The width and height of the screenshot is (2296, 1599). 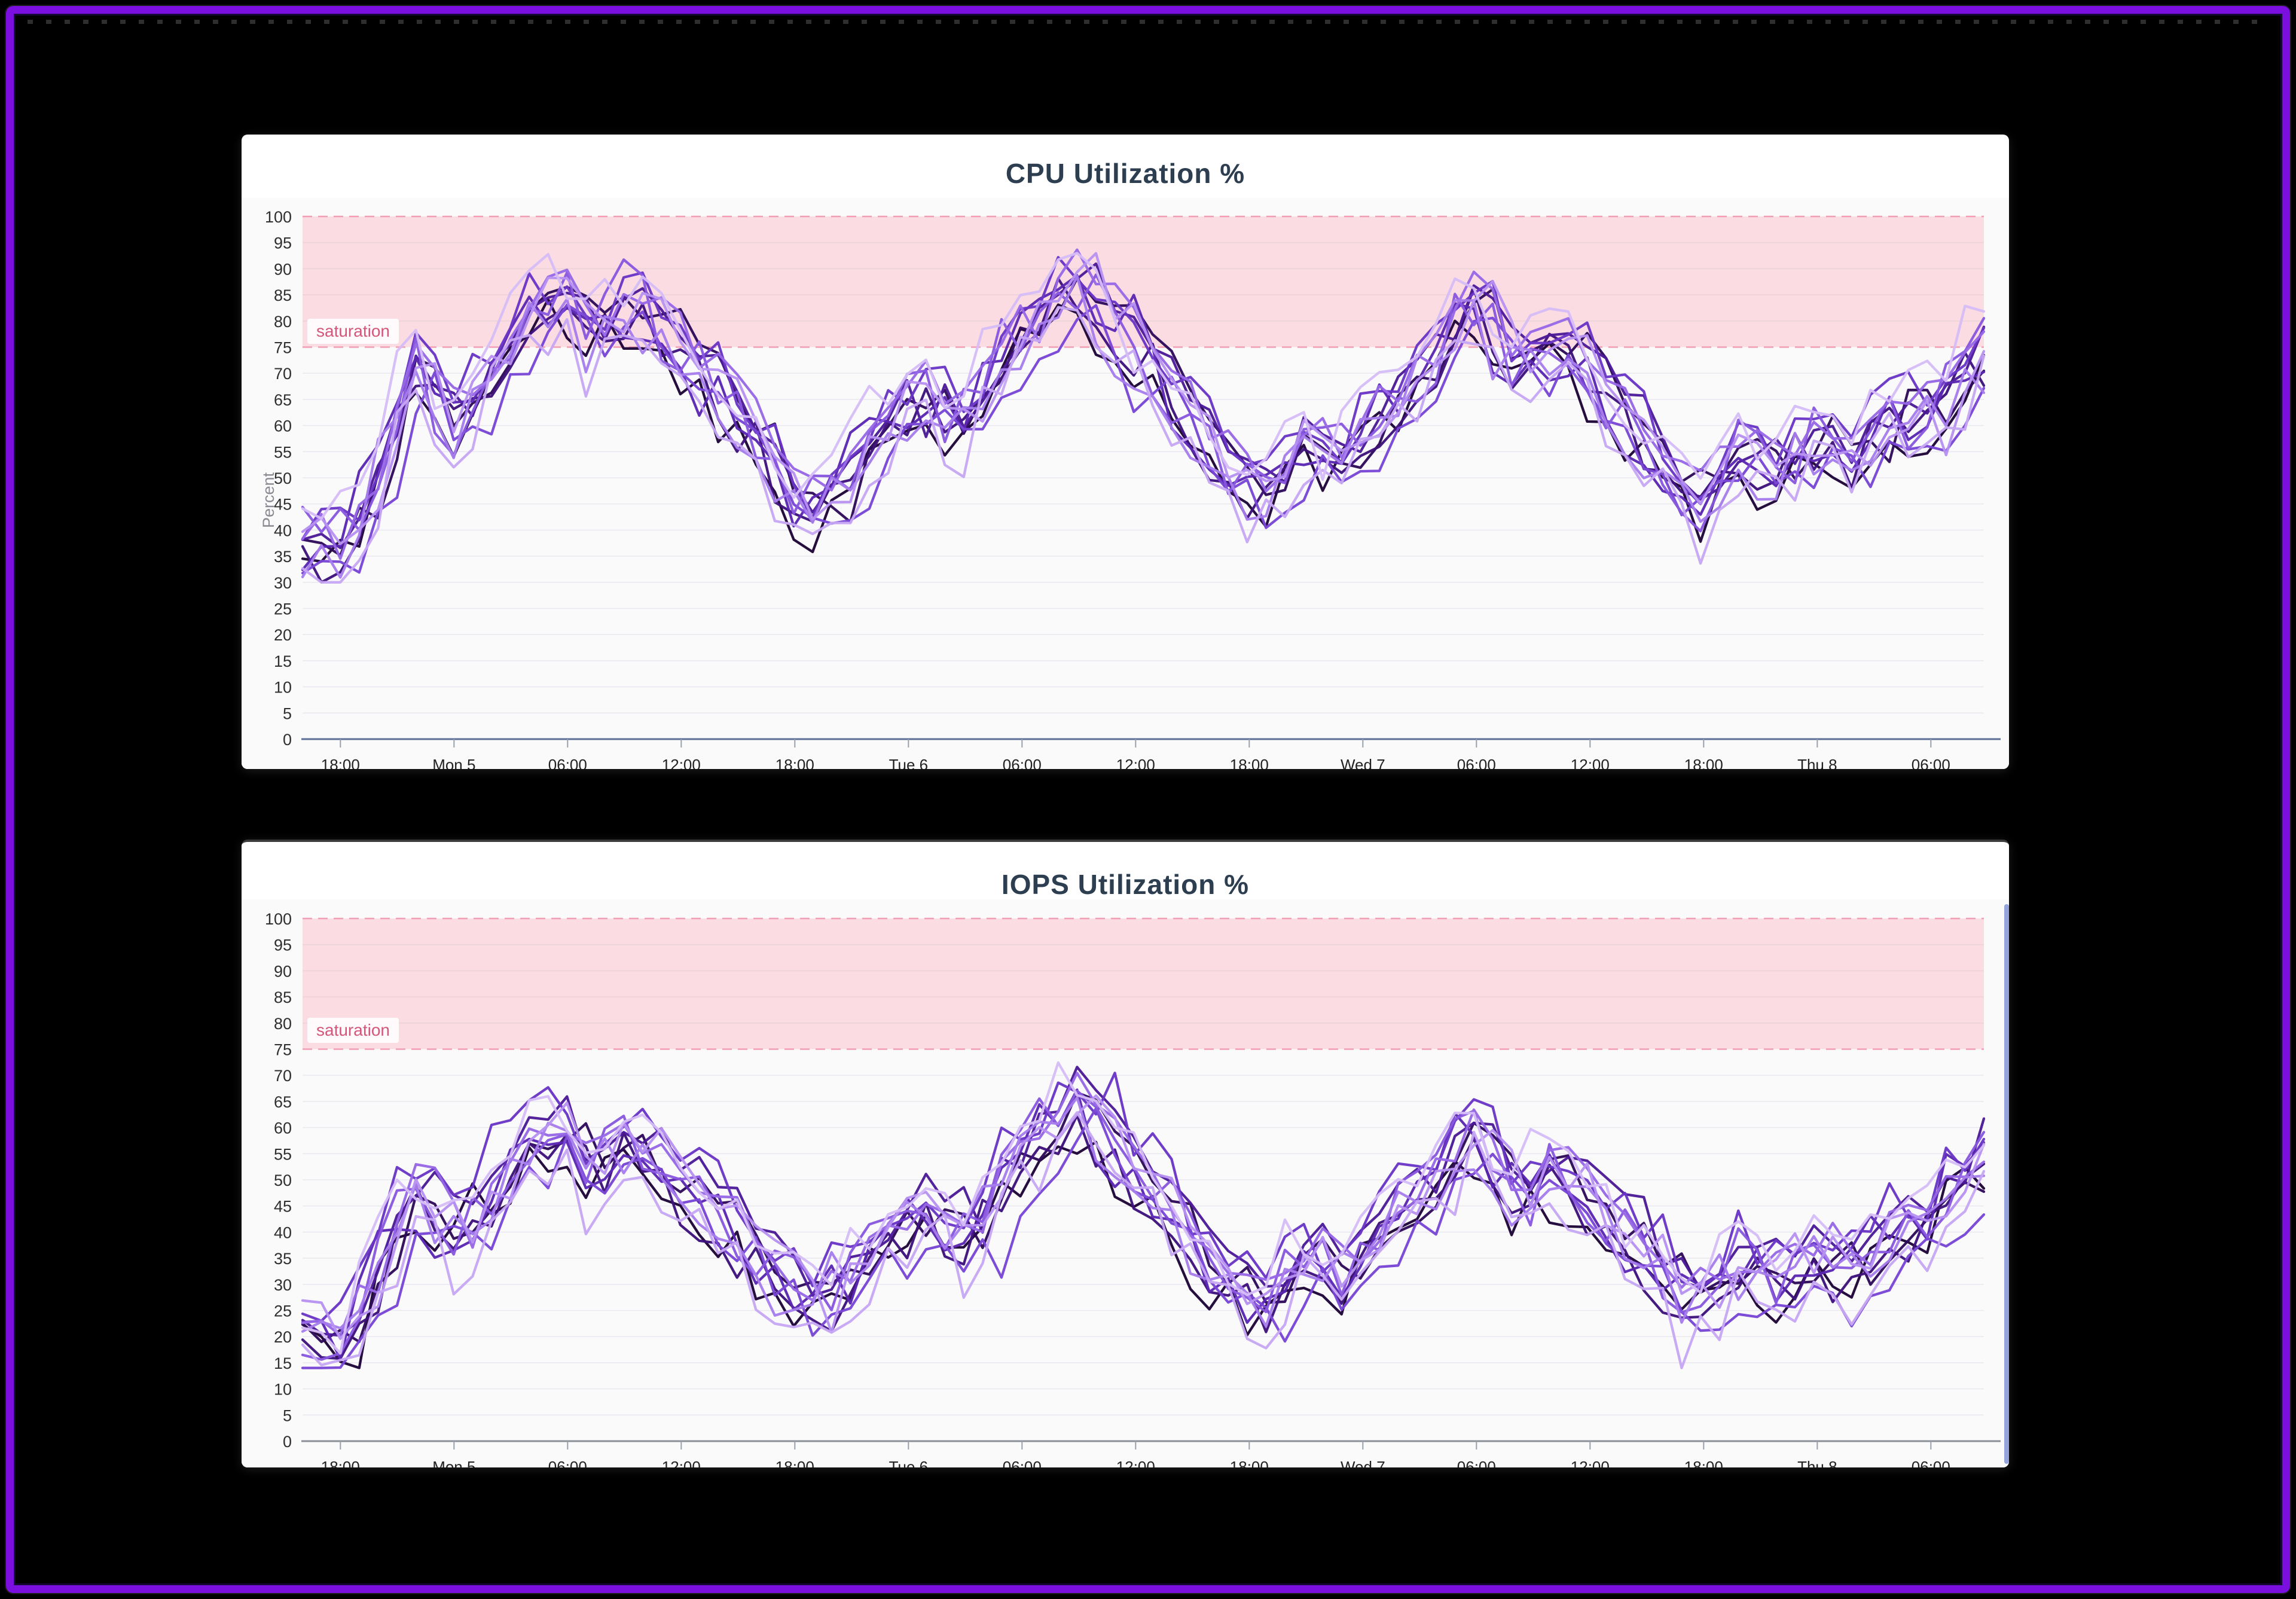 I want to click on top-dotted-divider, so click(x=1148, y=22).